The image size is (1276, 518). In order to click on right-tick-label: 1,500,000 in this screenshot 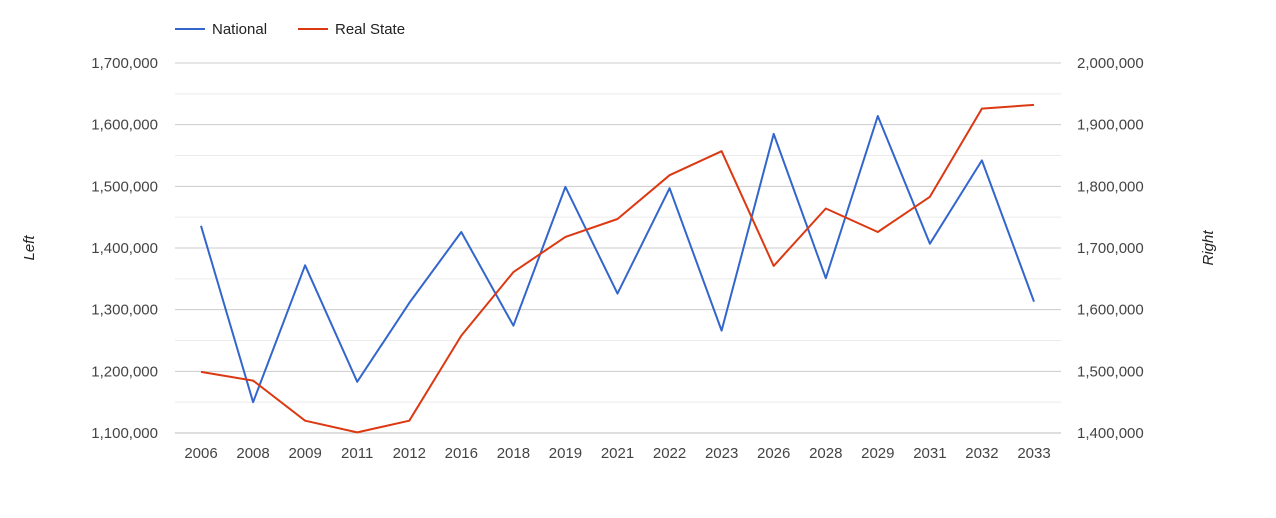, I will do `click(1110, 371)`.